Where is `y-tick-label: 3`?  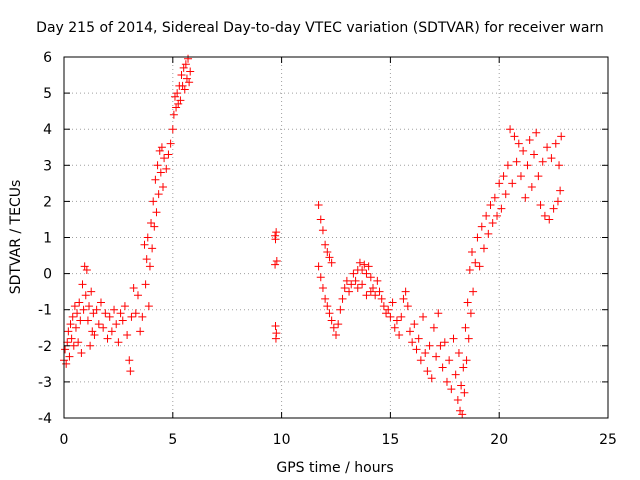
y-tick-label: 3 is located at coordinates (47, 166).